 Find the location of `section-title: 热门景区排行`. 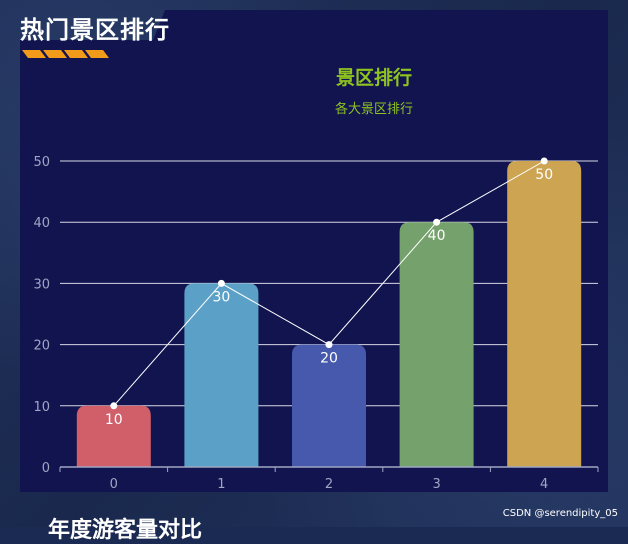

section-title: 热门景区排行 is located at coordinates (95, 30).